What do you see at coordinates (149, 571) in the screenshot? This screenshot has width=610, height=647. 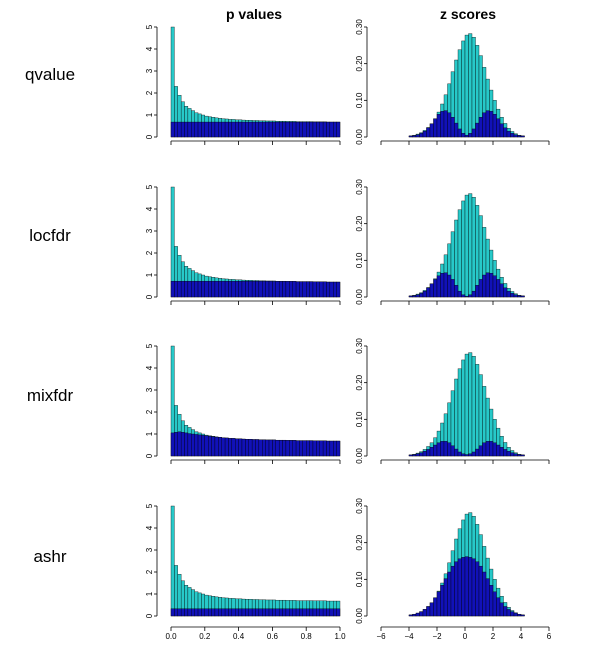 I see `p-y-tick-label: 2` at bounding box center [149, 571].